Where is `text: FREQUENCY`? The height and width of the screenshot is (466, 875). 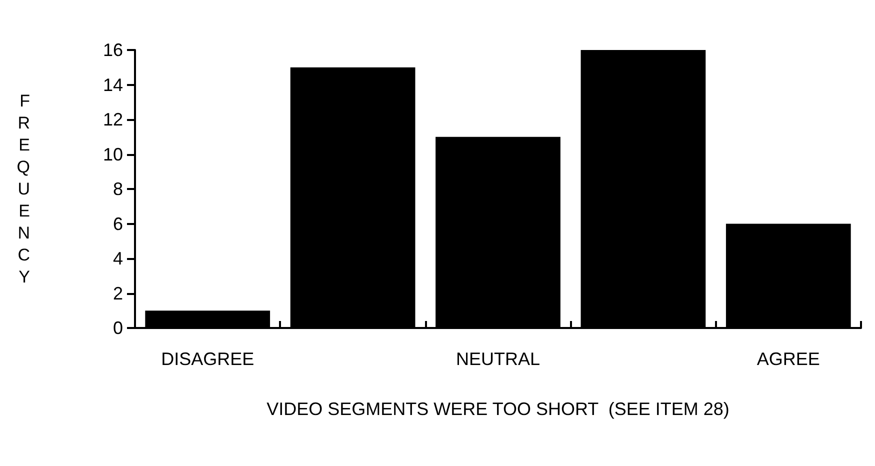
text: FREQUENCY is located at coordinates (23, 189).